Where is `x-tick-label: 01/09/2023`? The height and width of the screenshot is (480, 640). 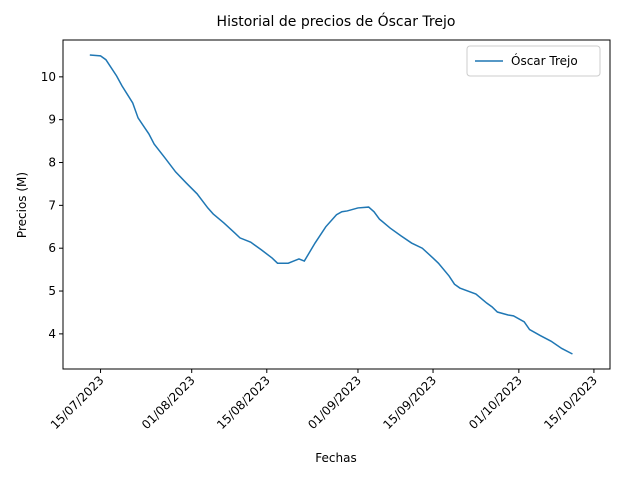
x-tick-label: 01/09/2023 is located at coordinates (334, 402).